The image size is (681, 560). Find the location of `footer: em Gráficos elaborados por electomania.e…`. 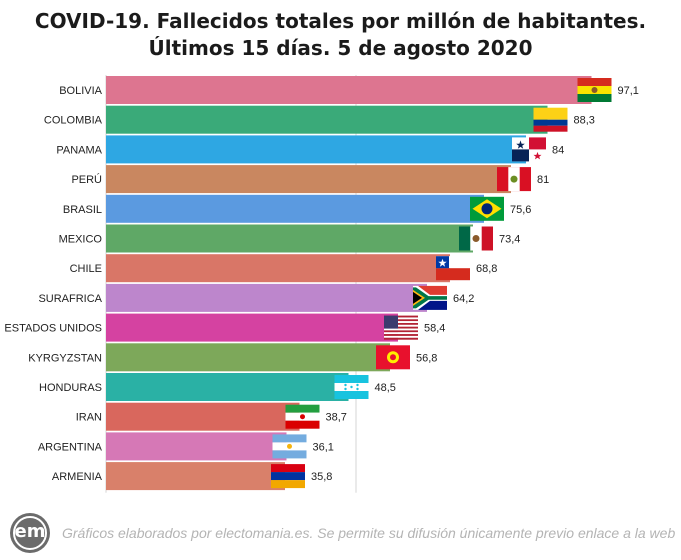

footer: em Gráficos elaborados por electomania.e… is located at coordinates (342, 533).